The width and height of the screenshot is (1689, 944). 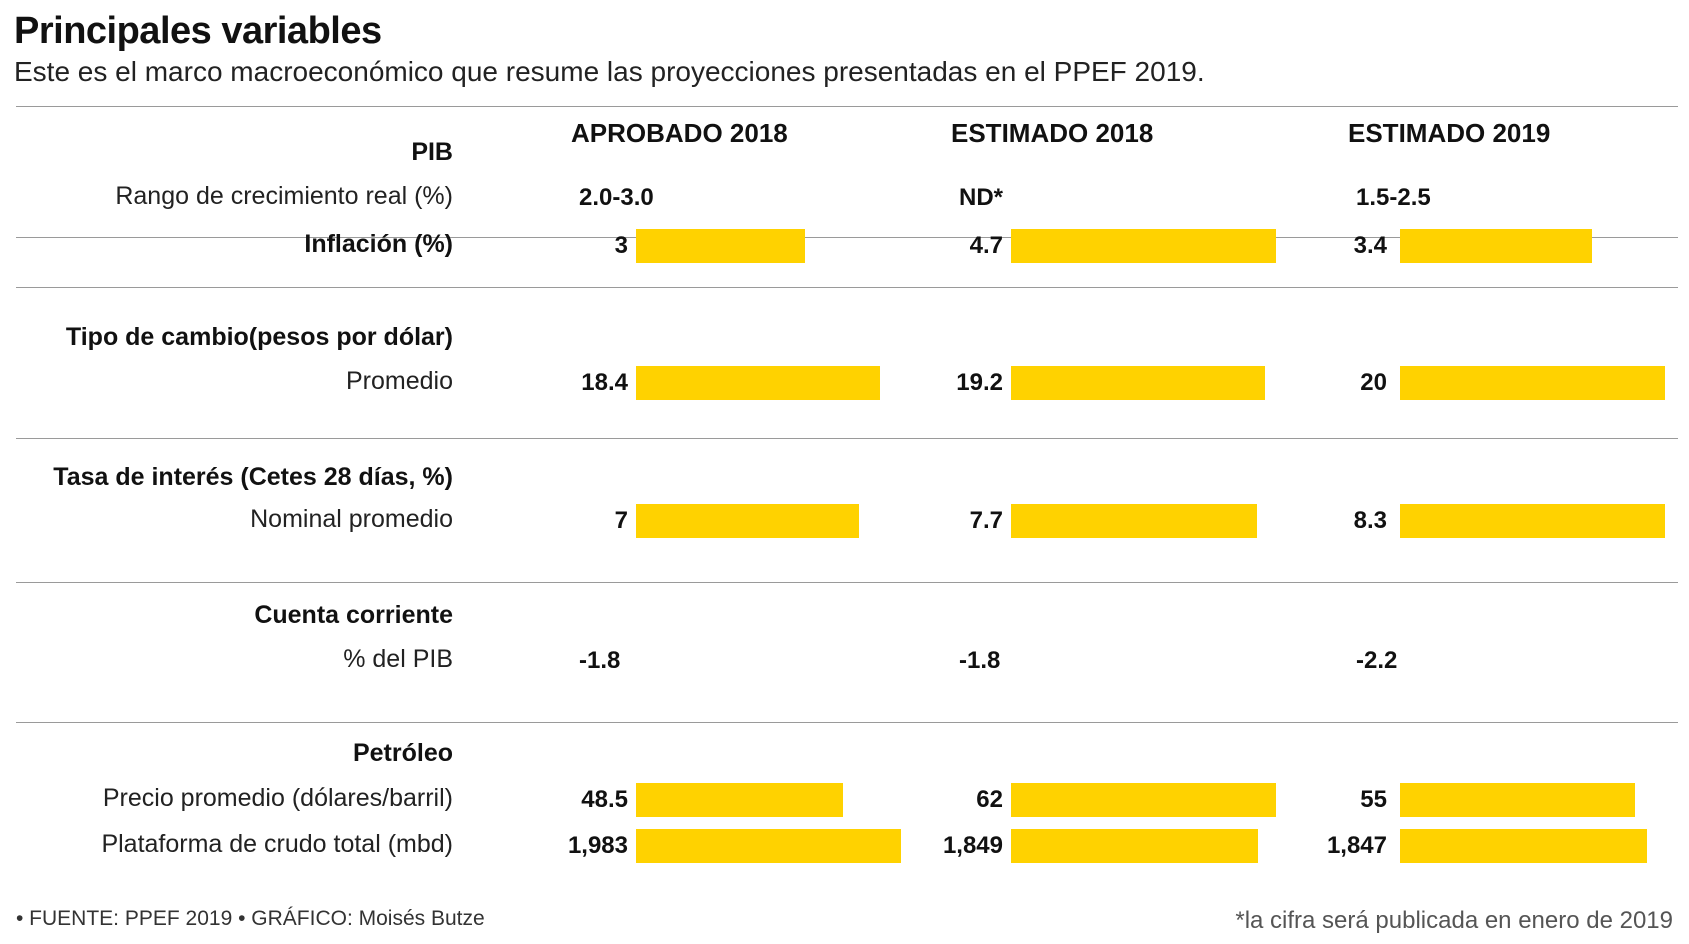 I want to click on data-label: -2.2, so click(x=1377, y=660).